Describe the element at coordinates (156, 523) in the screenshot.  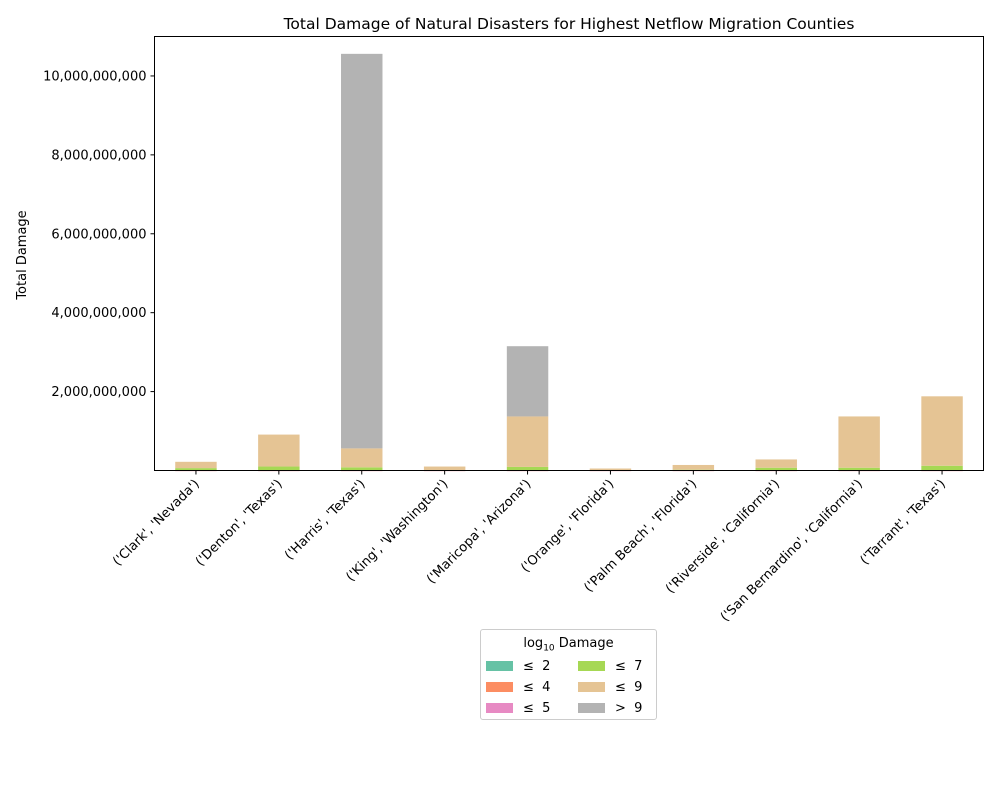
I see `x-tick-label: ('Clark', 'Nevada')` at that location.